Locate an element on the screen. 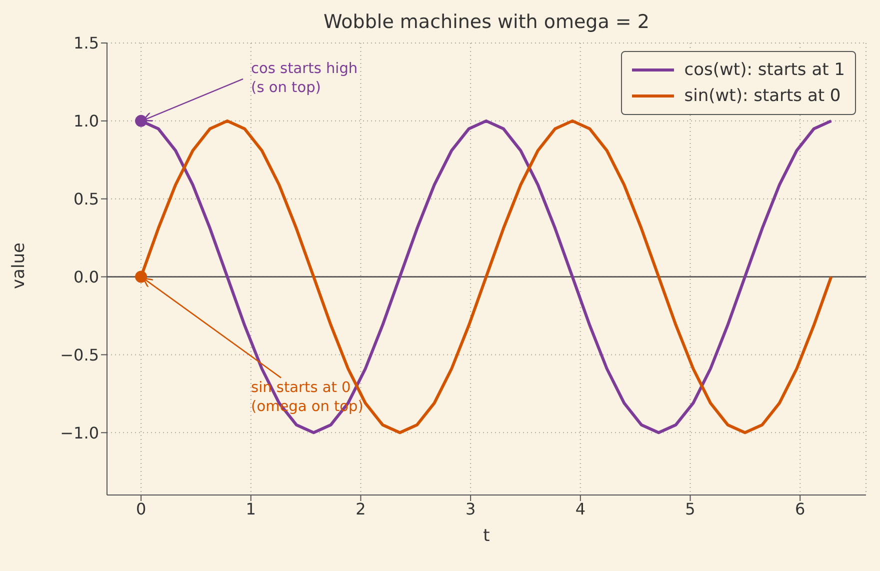 This screenshot has height=571, width=880. x-axis-title: t is located at coordinates (486, 536).